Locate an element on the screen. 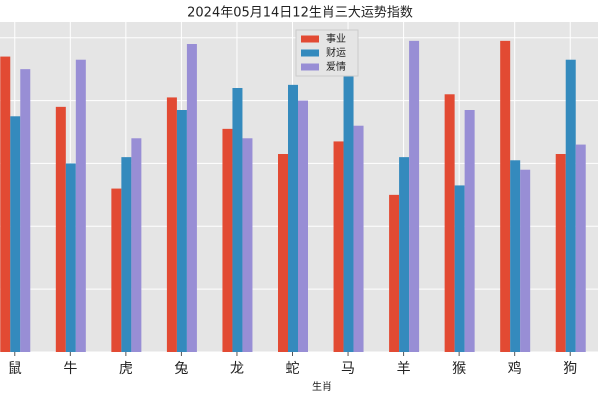  x-tick-label: 虎 is located at coordinates (126, 369).